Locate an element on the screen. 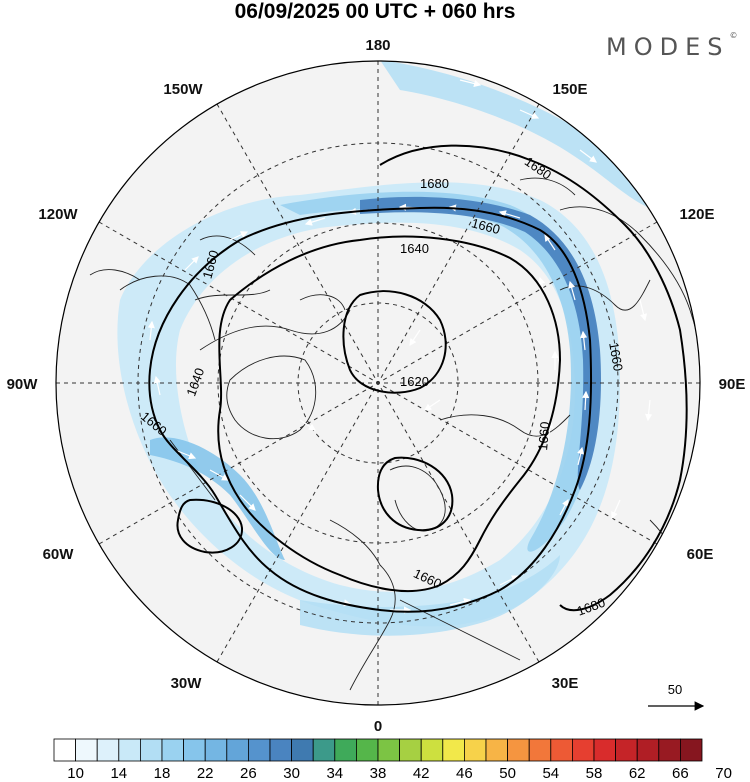 The image size is (750, 782). colorbar-tick-label: 62 is located at coordinates (637, 773).